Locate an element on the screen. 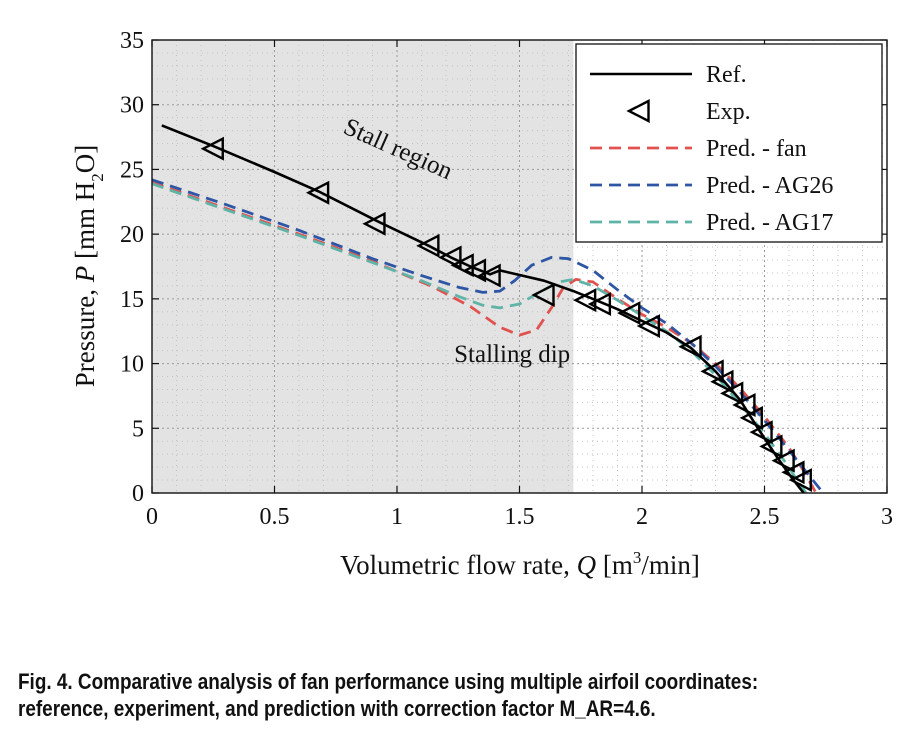  legend-label: Pred. - AG26 is located at coordinates (769, 186).